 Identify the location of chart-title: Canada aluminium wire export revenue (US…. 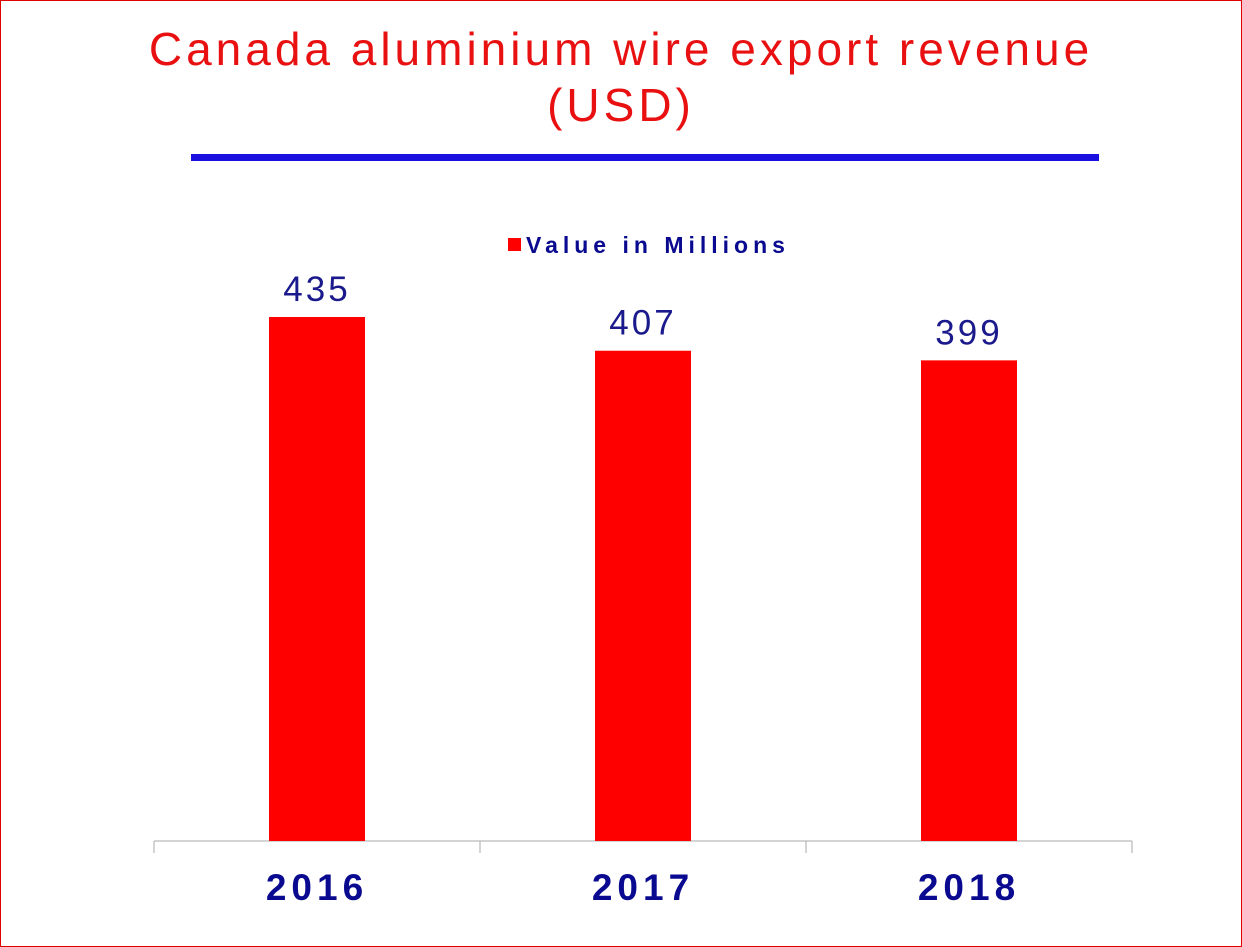
(621, 77).